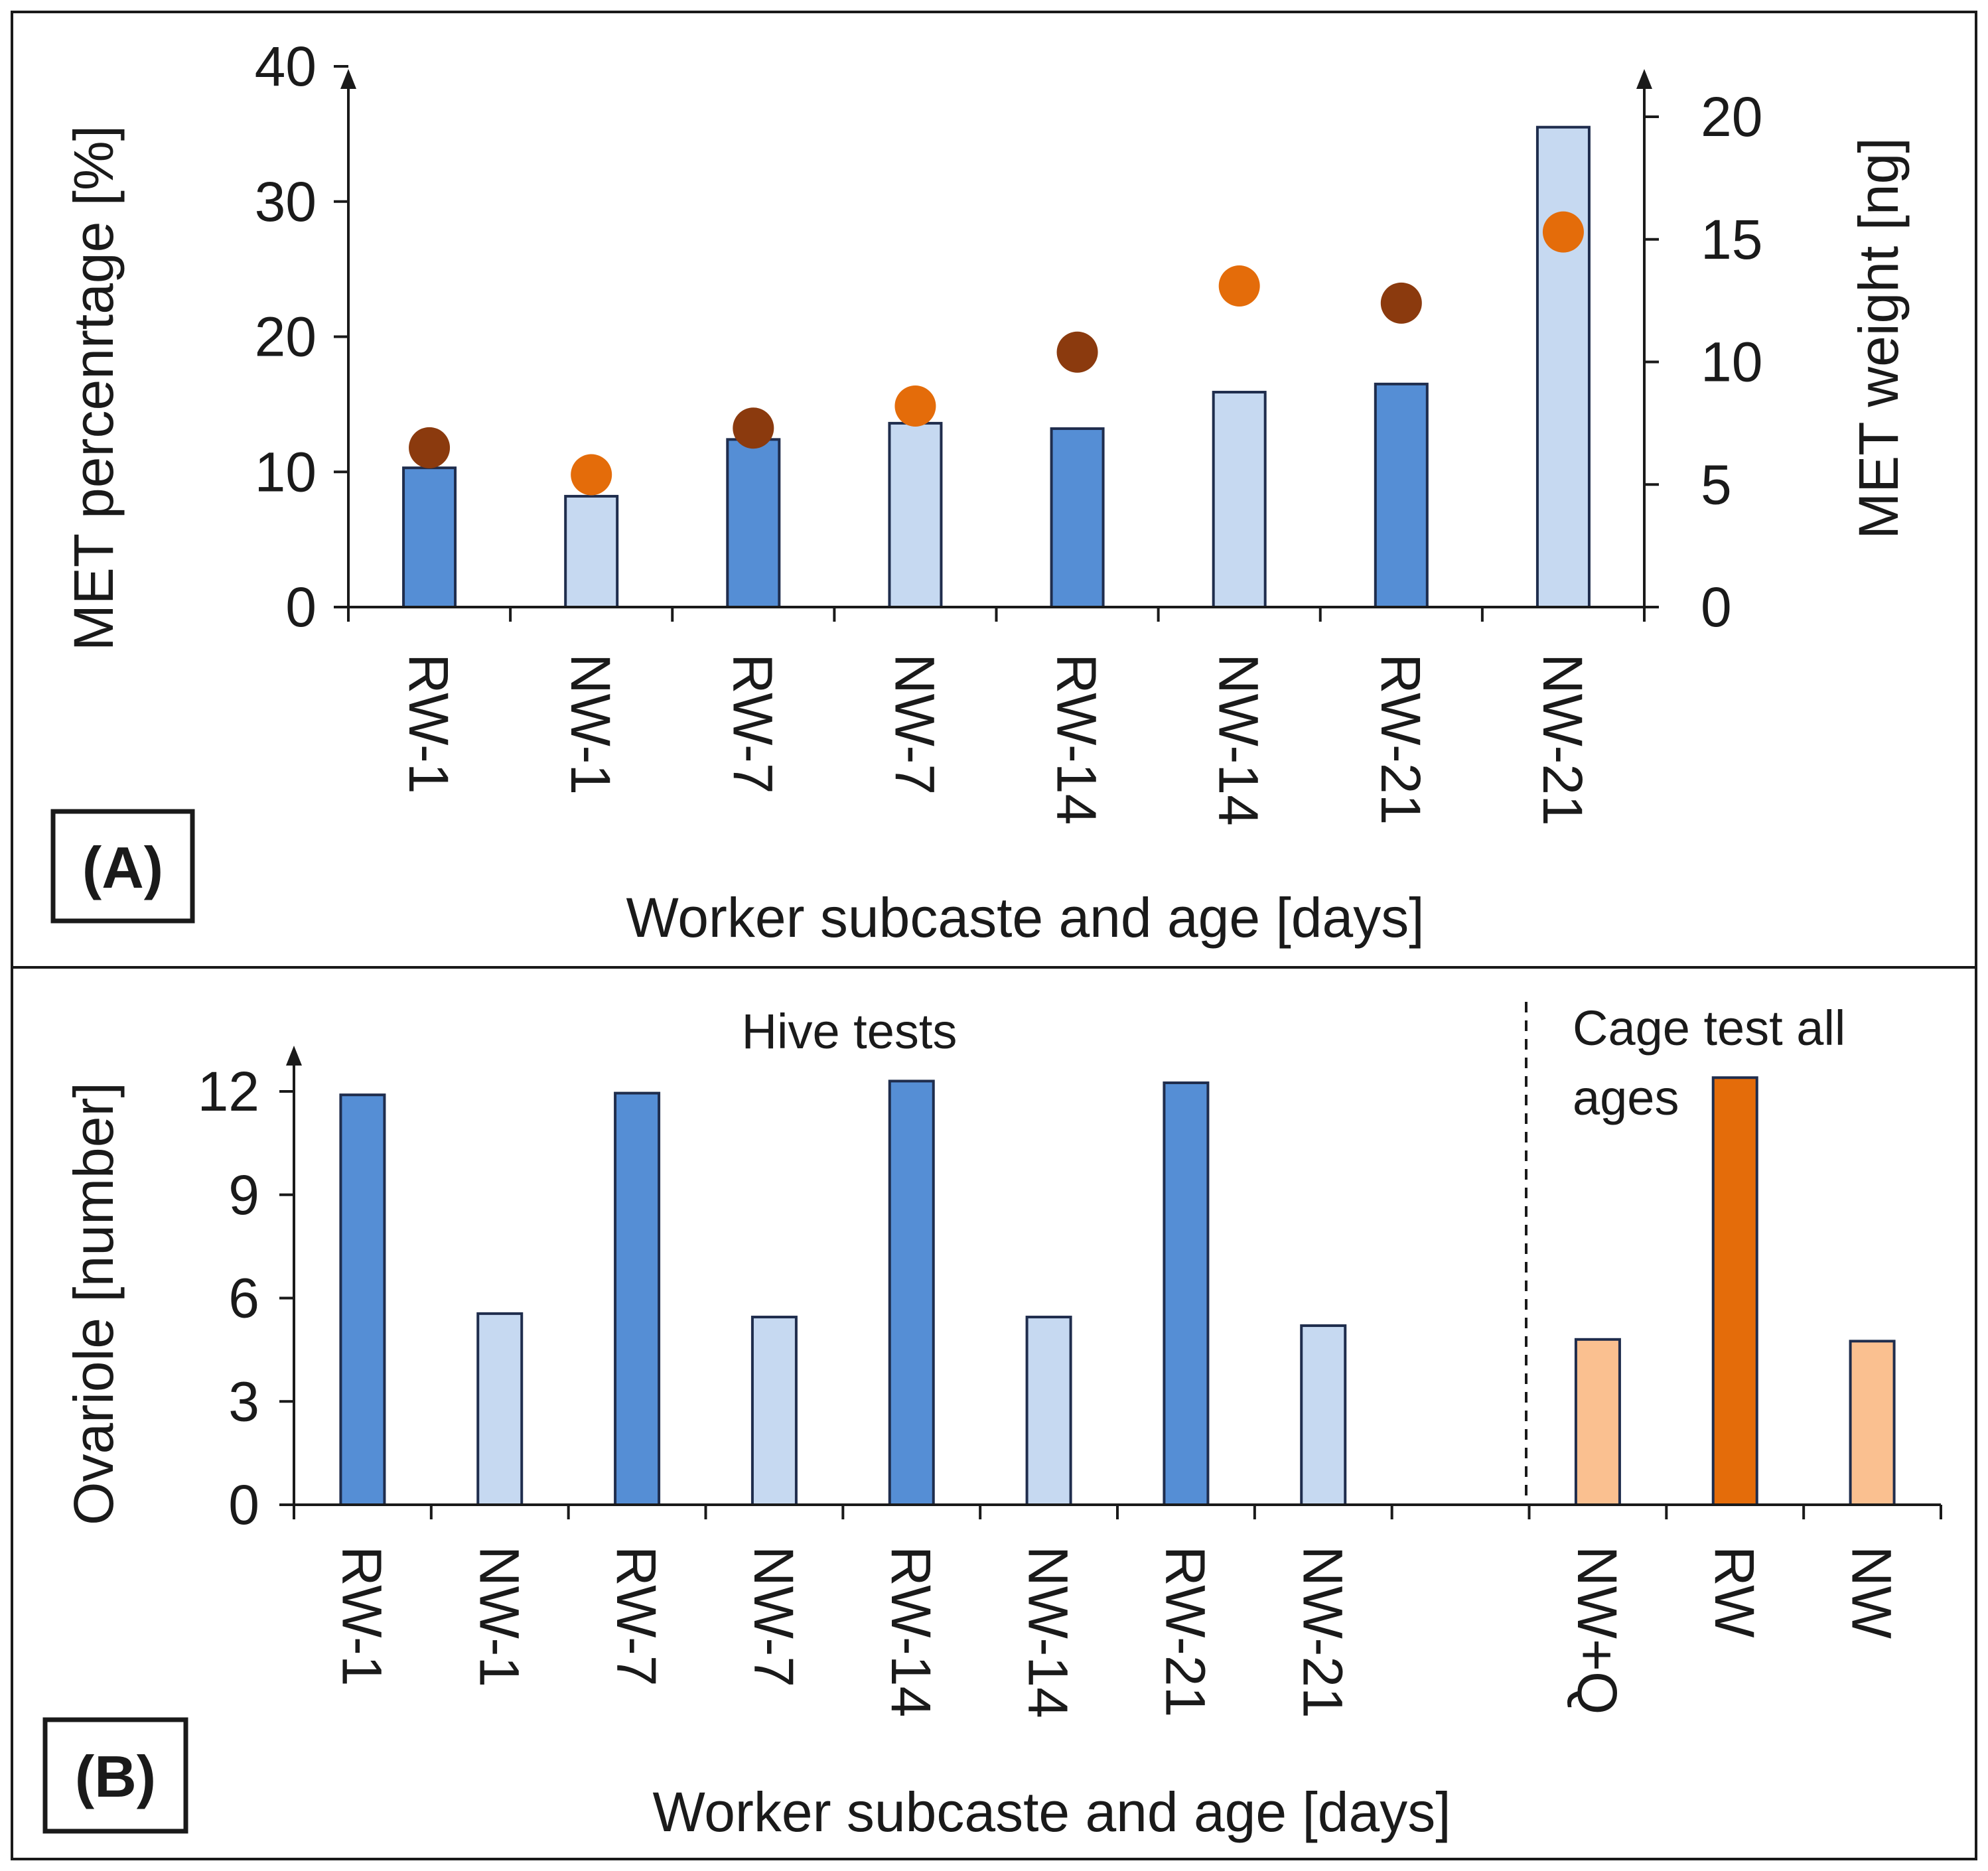 The image size is (1988, 1871). Describe the element at coordinates (499, 1616) in the screenshot. I see `xtick-b-nw-1: NW-1` at that location.